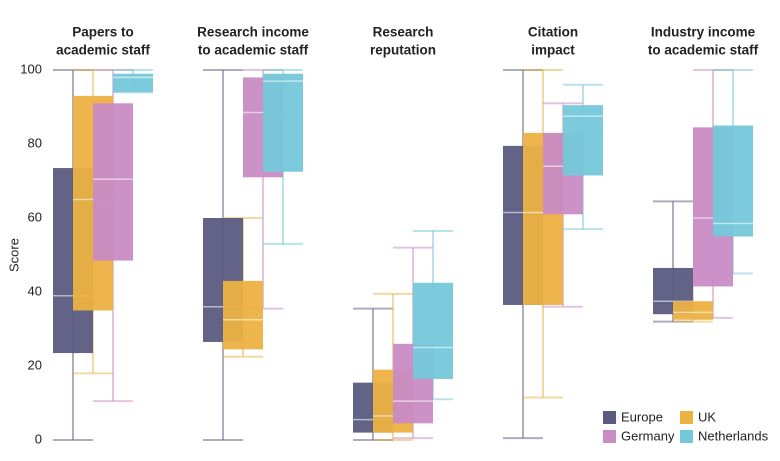  I want to click on legend-label: Europe, so click(642, 416).